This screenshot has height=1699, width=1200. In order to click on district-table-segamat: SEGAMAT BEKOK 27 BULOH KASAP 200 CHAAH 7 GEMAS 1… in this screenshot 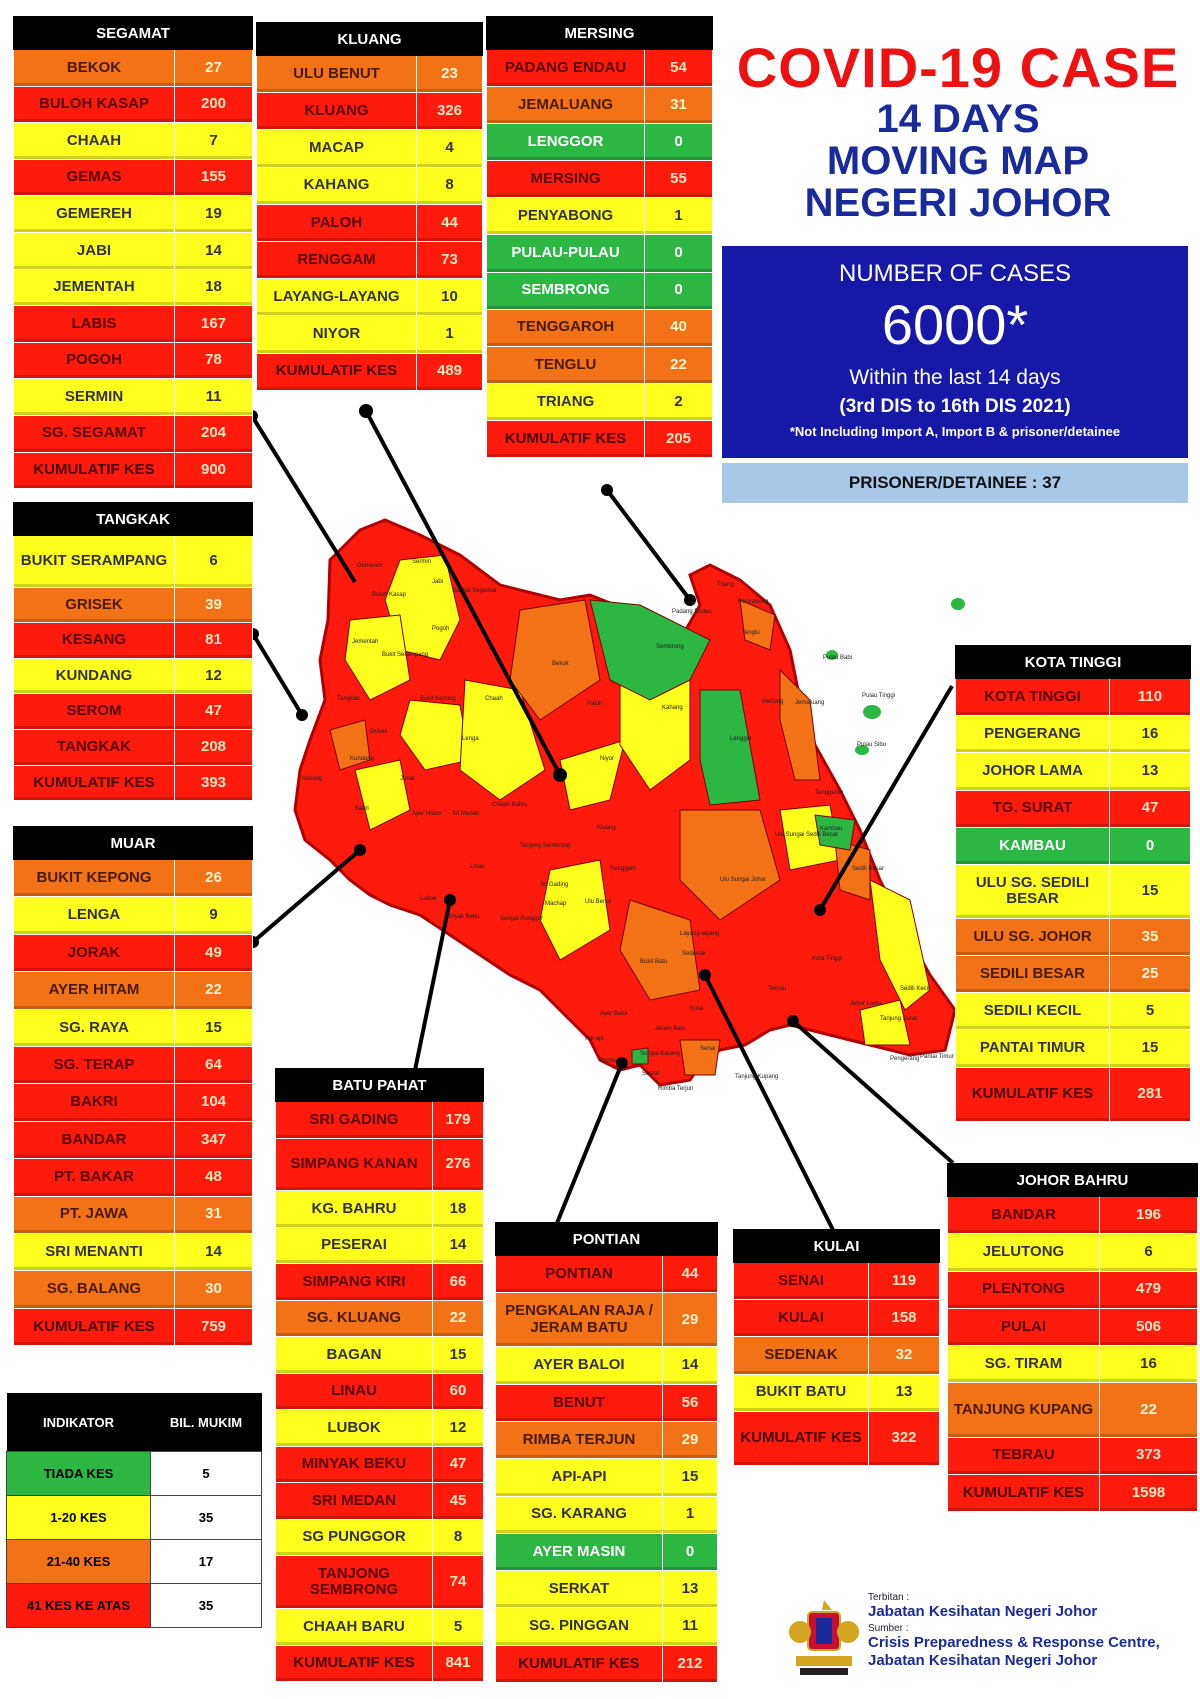, I will do `click(133, 253)`.